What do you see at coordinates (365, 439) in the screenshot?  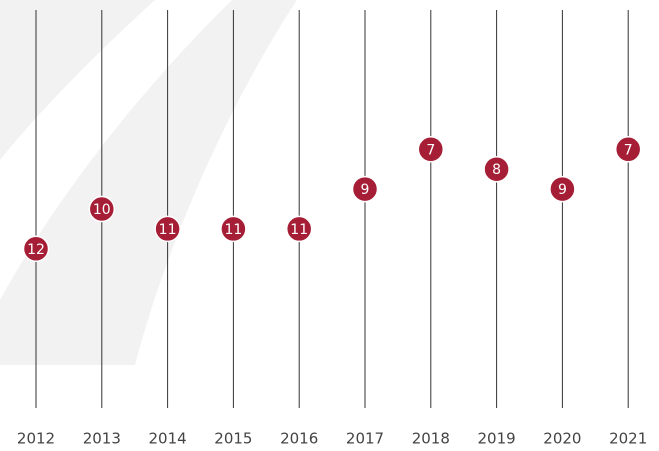 I see `x-tick-label: 2017` at bounding box center [365, 439].